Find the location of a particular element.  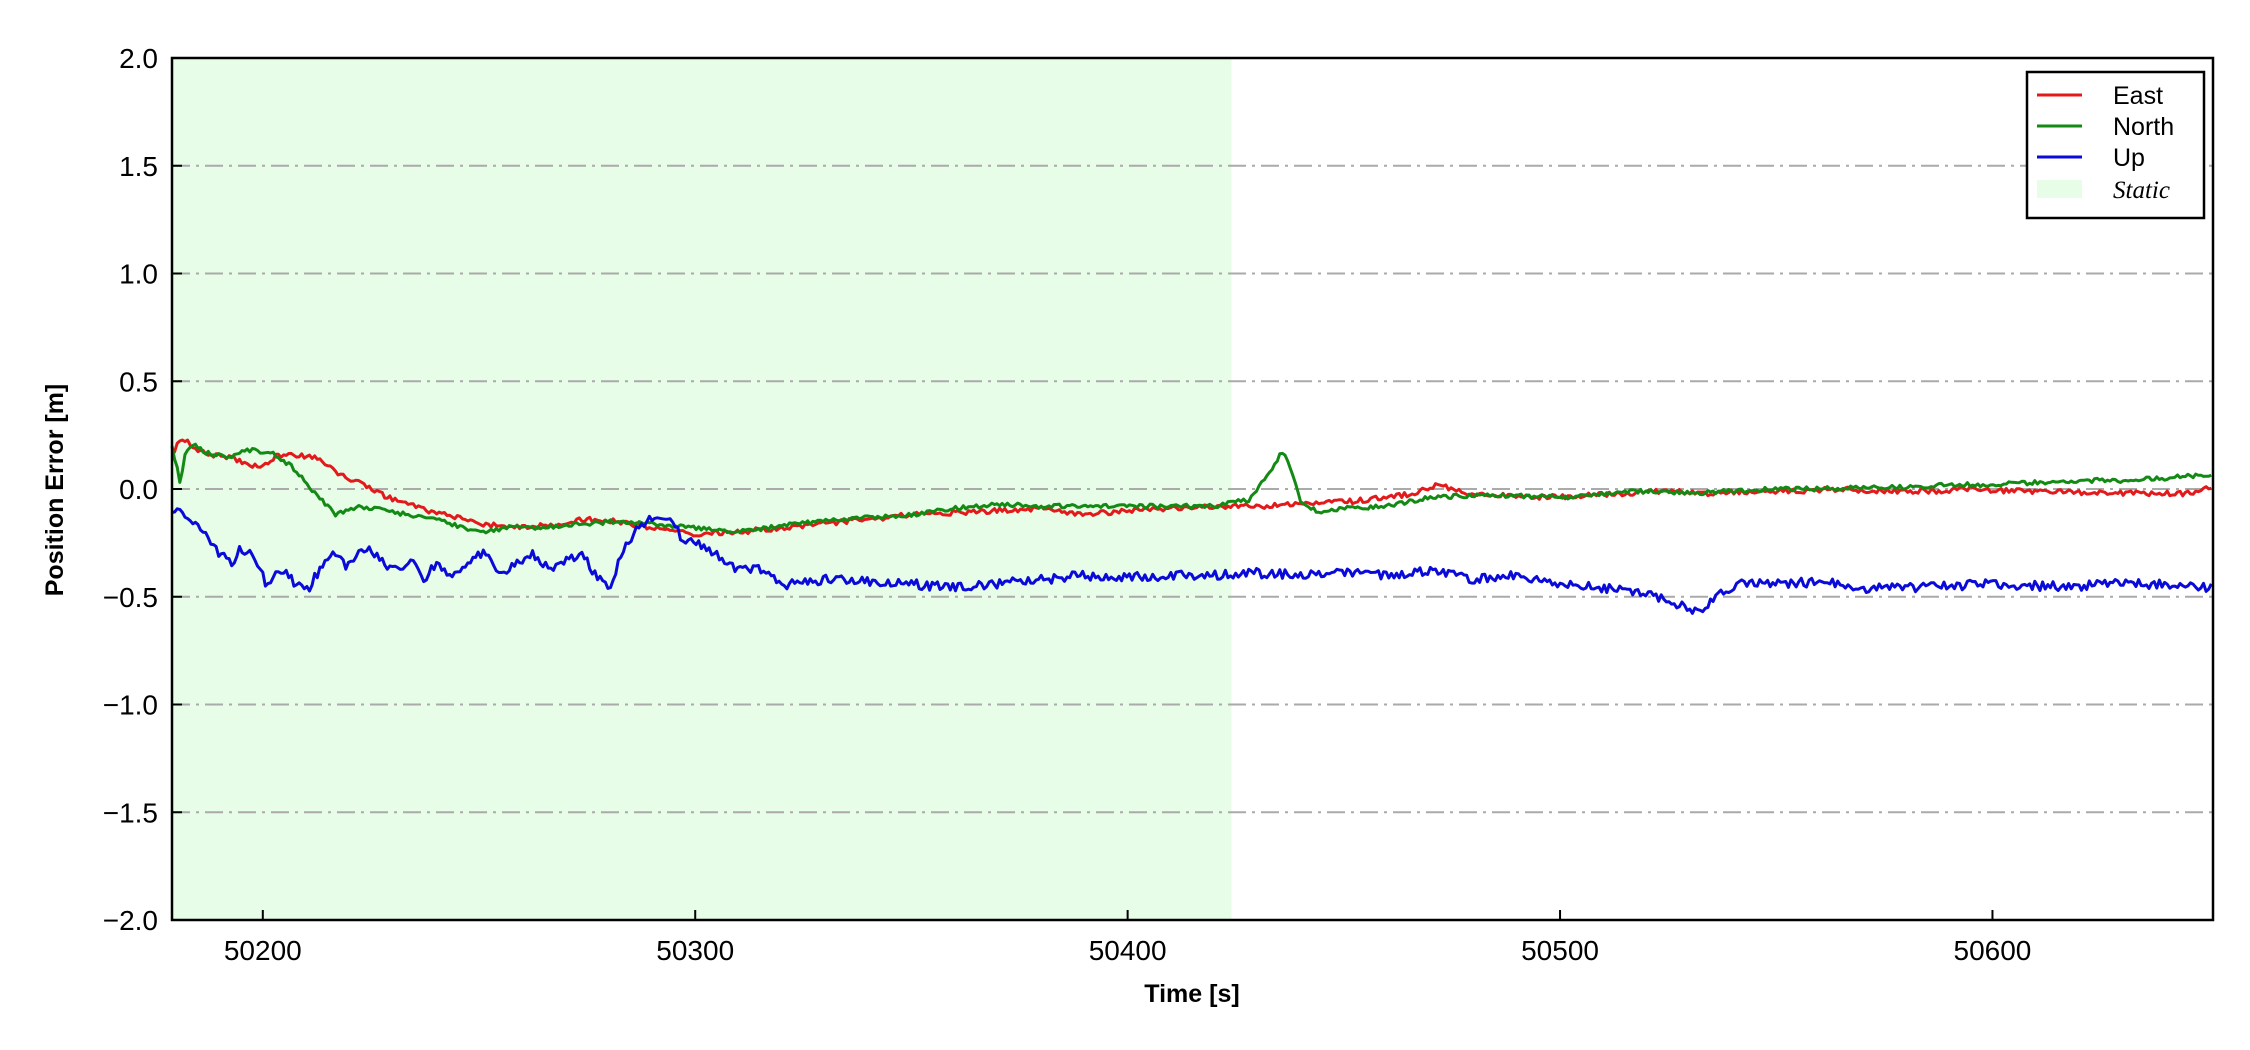

x-tick-label: 50600 is located at coordinates (1993, 950).